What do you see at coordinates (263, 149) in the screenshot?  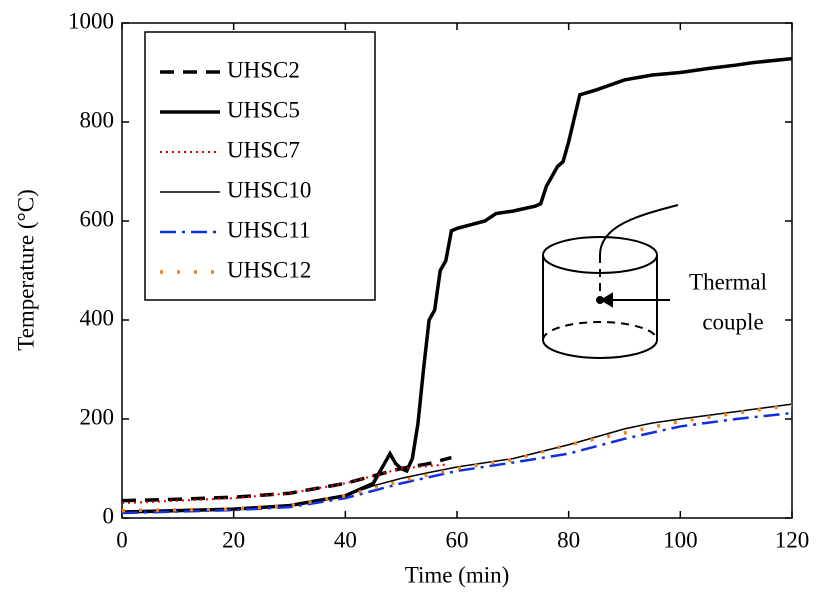 I see `legend-label: UHSC7` at bounding box center [263, 149].